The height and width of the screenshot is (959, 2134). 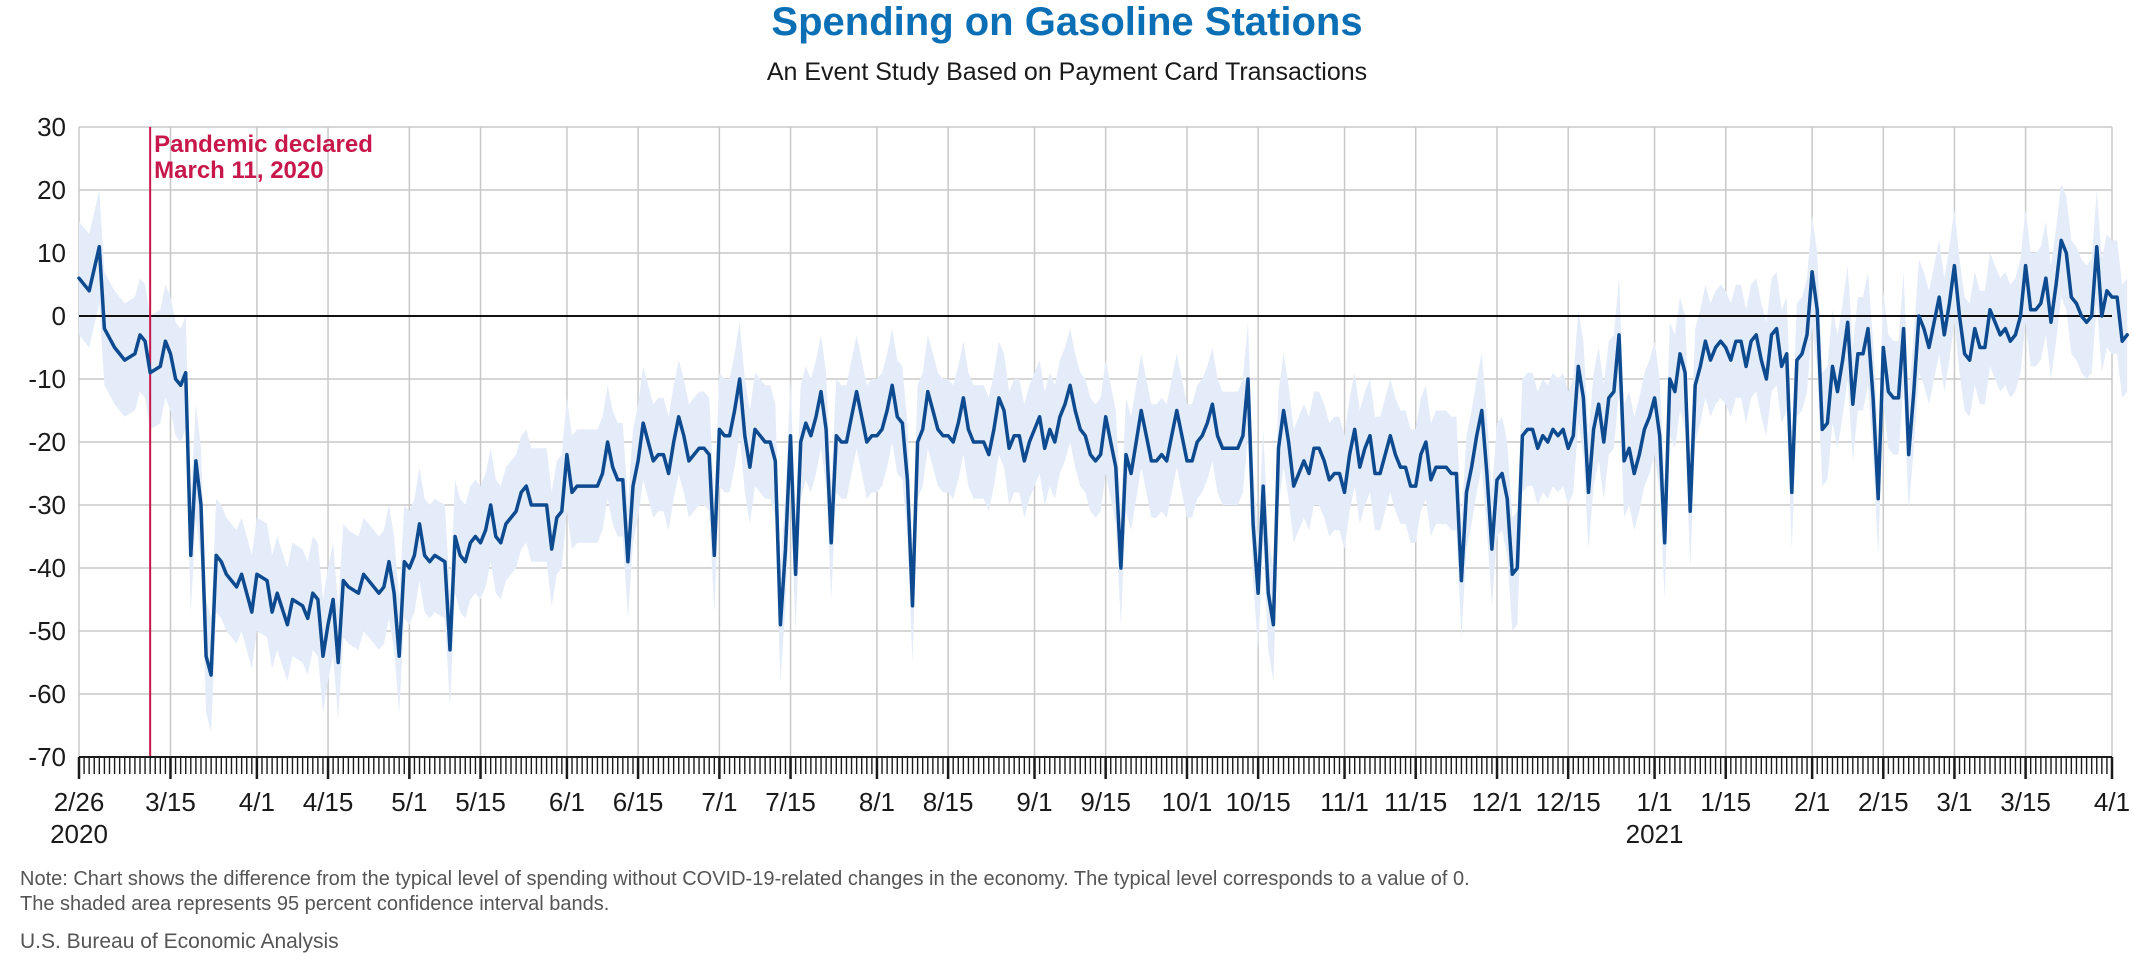 What do you see at coordinates (1344, 802) in the screenshot?
I see `x-tick-label: 11/1` at bounding box center [1344, 802].